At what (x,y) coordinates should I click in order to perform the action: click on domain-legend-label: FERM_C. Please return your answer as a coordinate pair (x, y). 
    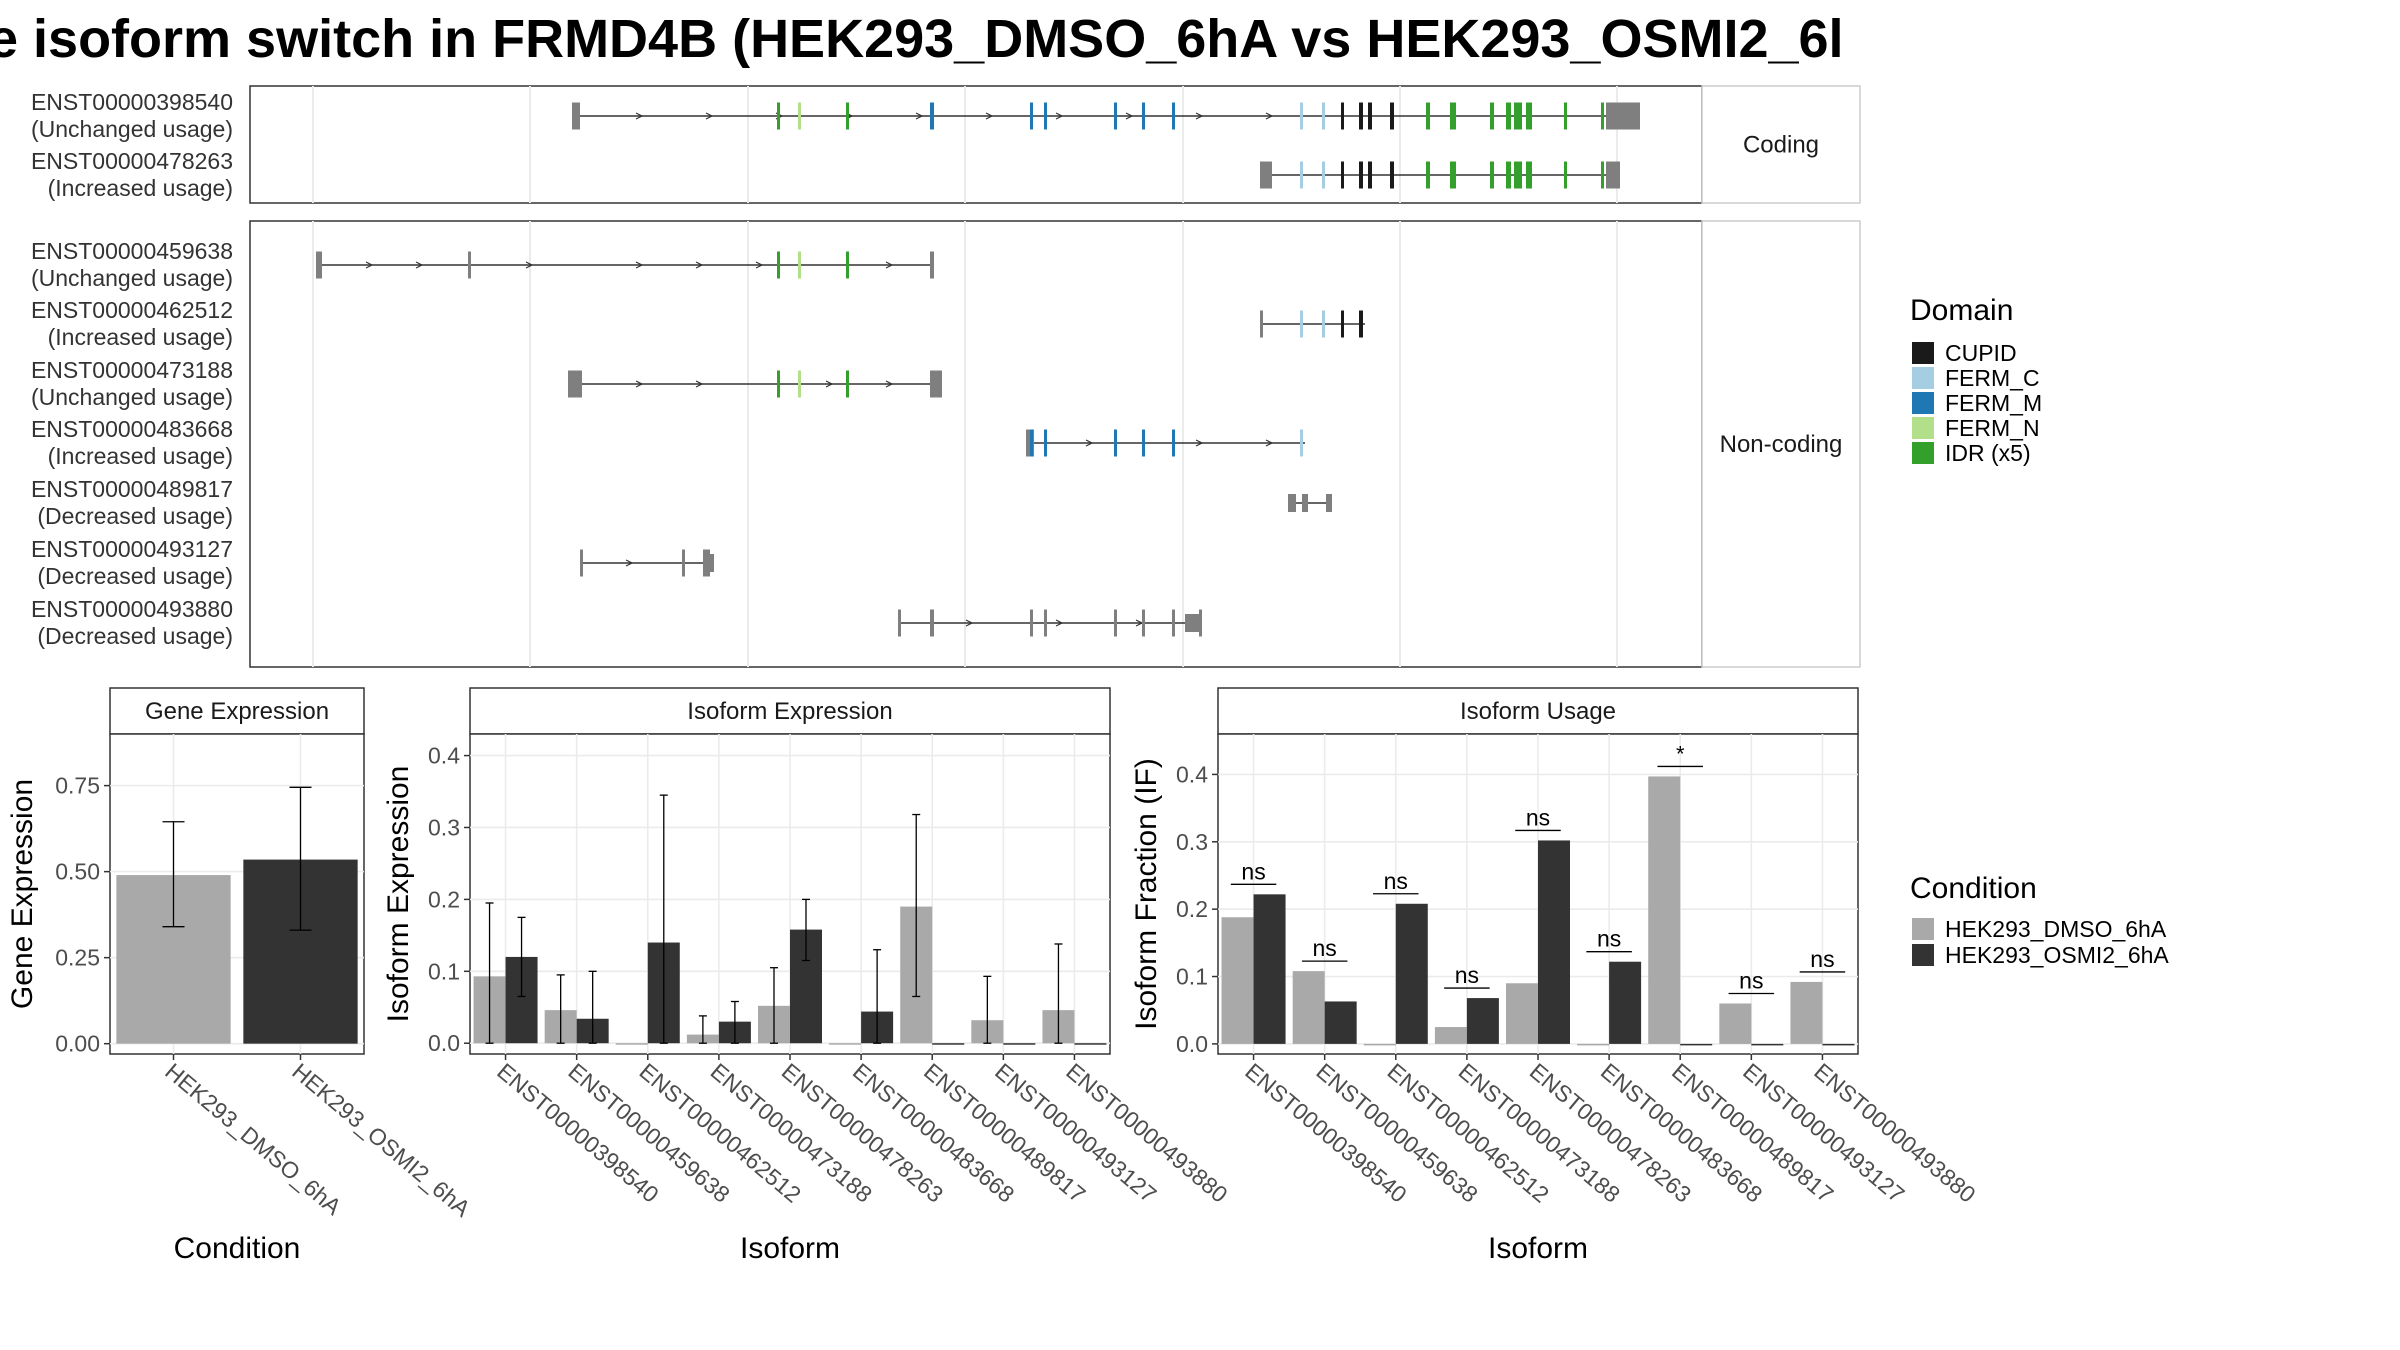
    Looking at the image, I should click on (1992, 378).